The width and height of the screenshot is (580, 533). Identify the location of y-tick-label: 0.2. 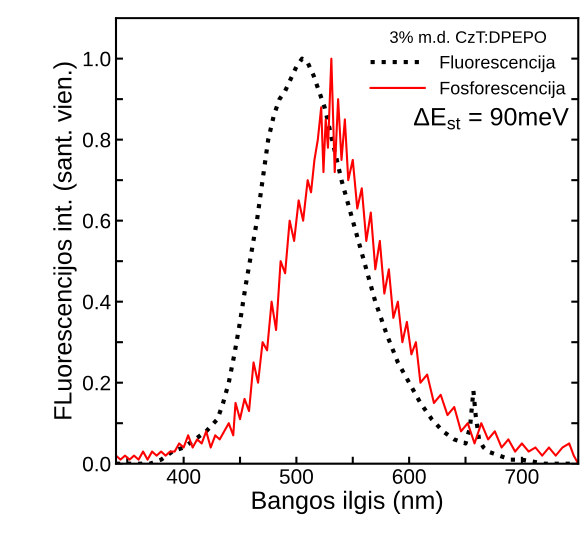
(96, 383).